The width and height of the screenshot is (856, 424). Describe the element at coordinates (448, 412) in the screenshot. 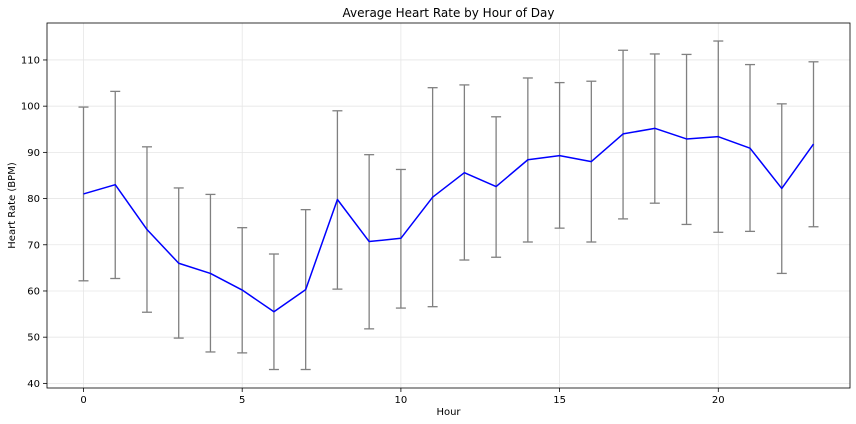

I see `x-axis-label: Hour` at that location.